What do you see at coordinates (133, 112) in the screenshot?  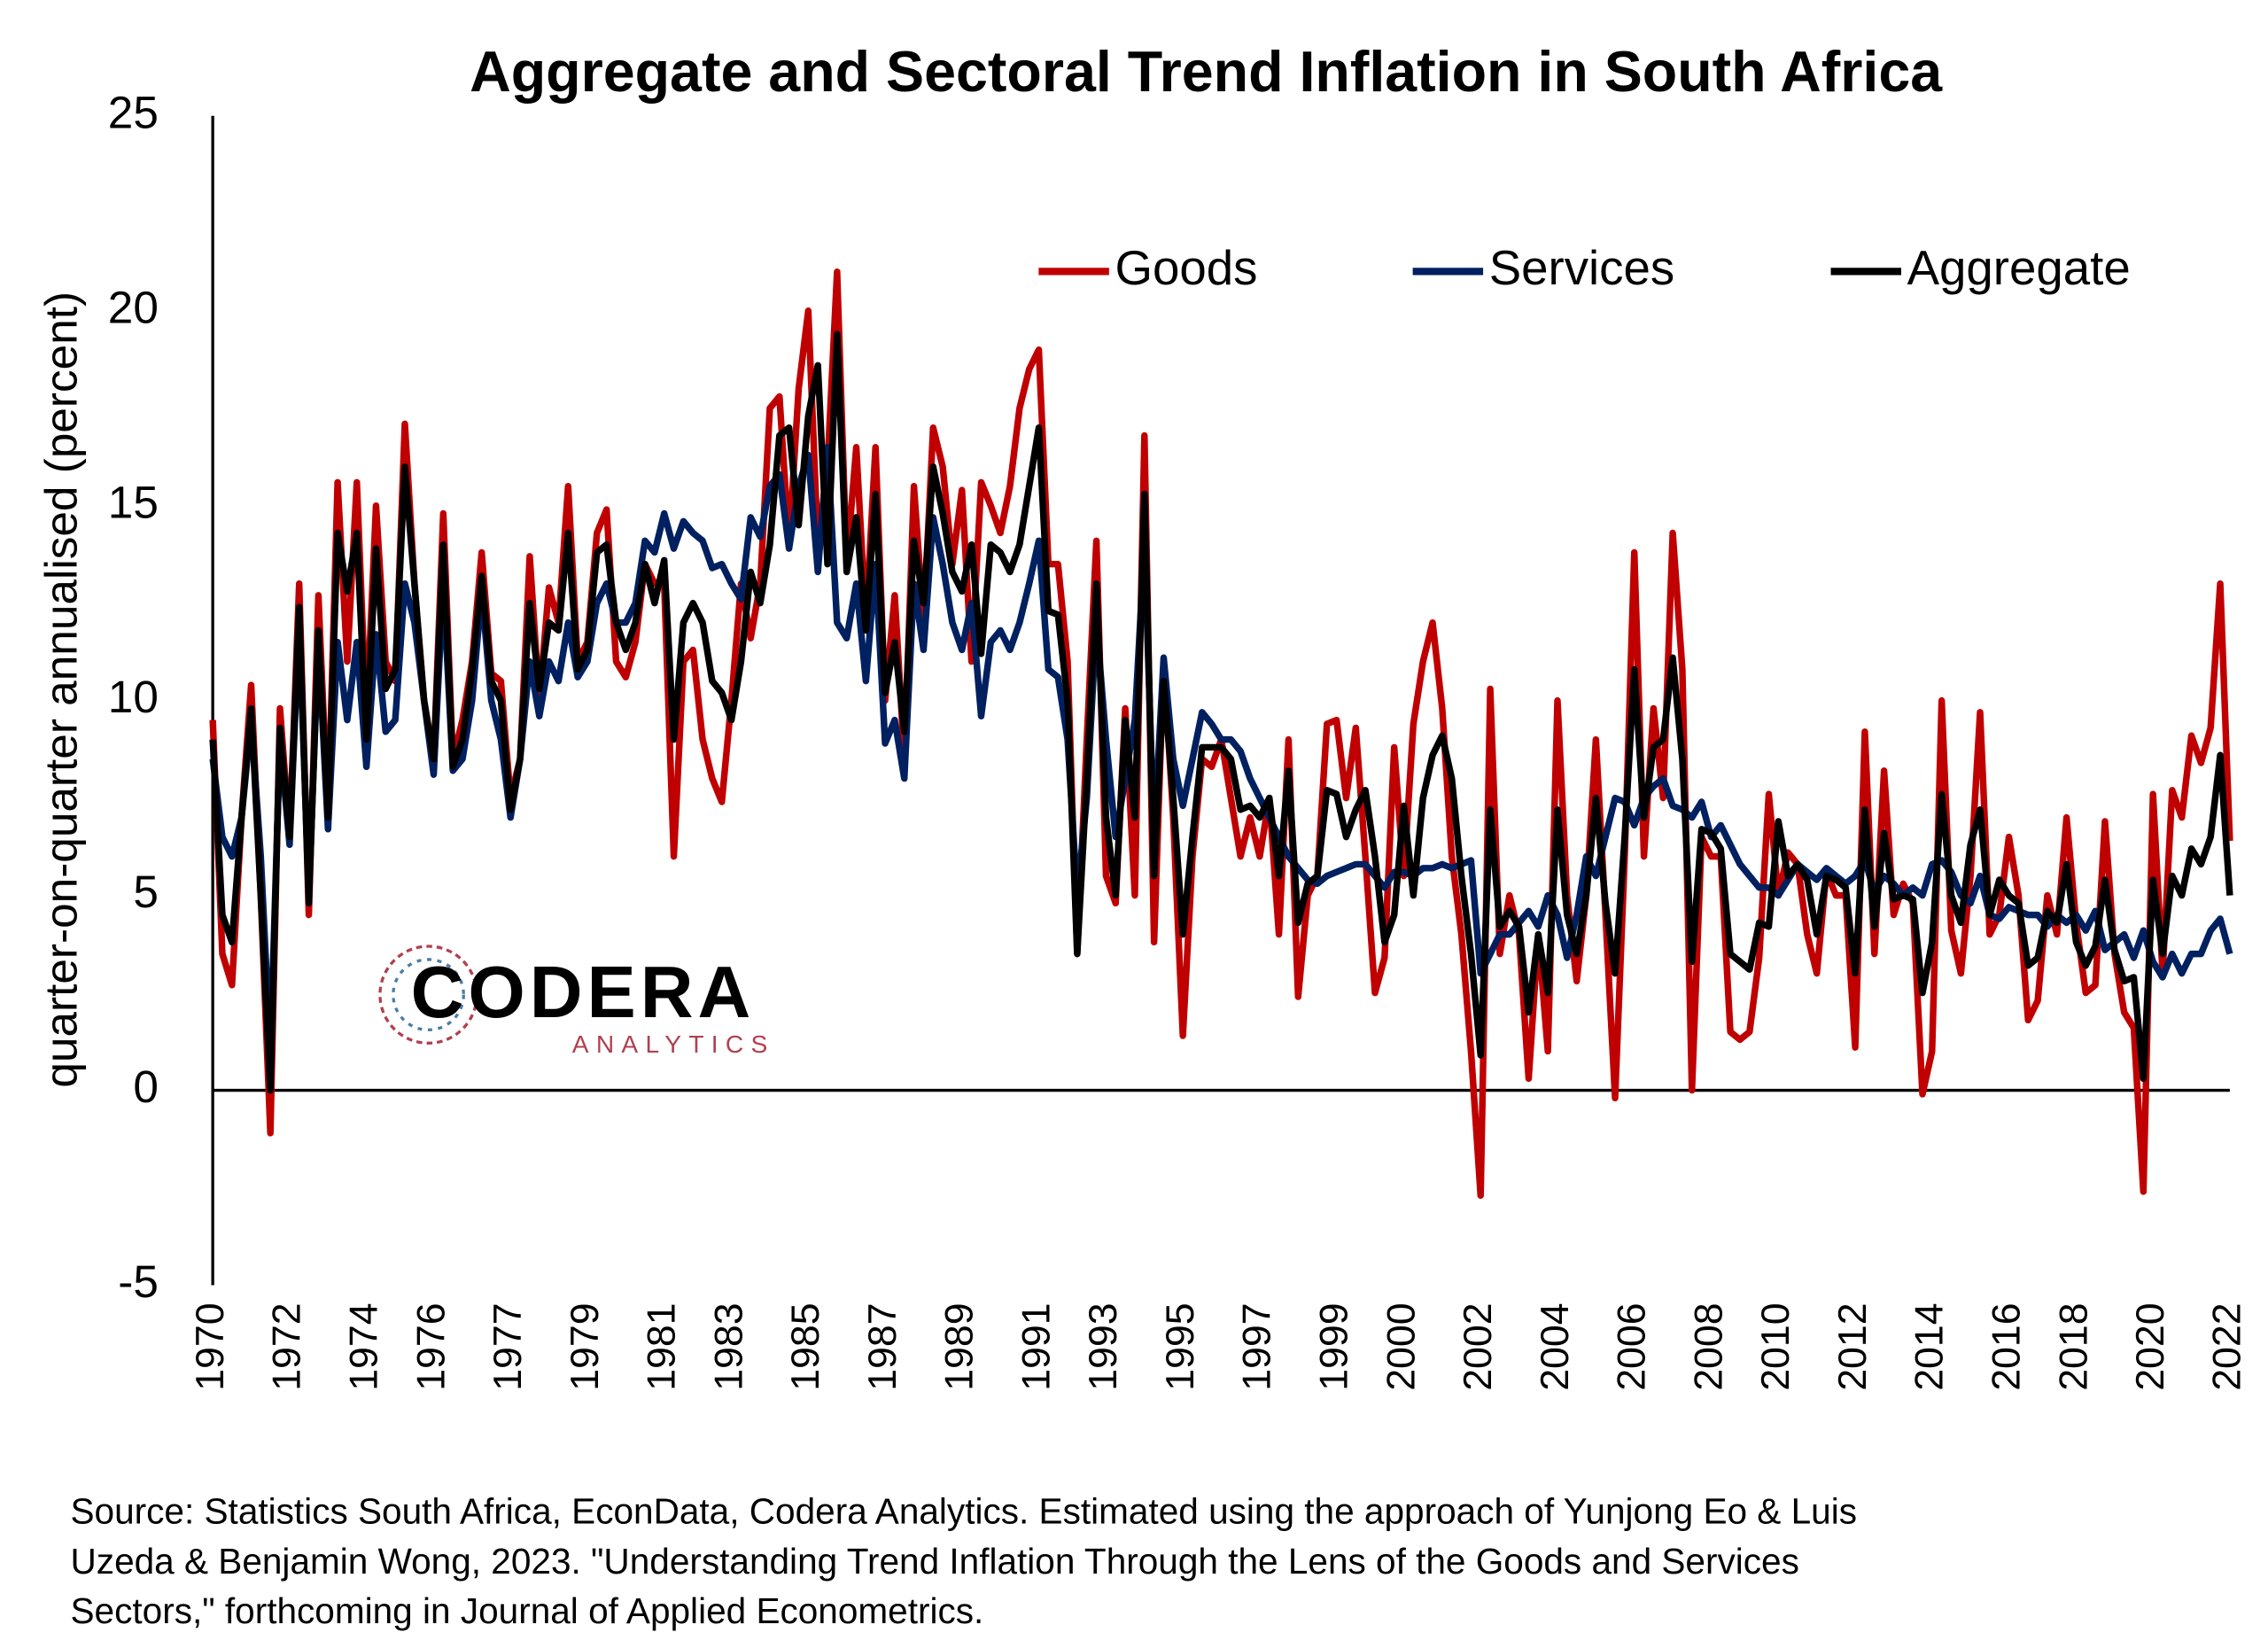 I see `y-tick-label: 25` at bounding box center [133, 112].